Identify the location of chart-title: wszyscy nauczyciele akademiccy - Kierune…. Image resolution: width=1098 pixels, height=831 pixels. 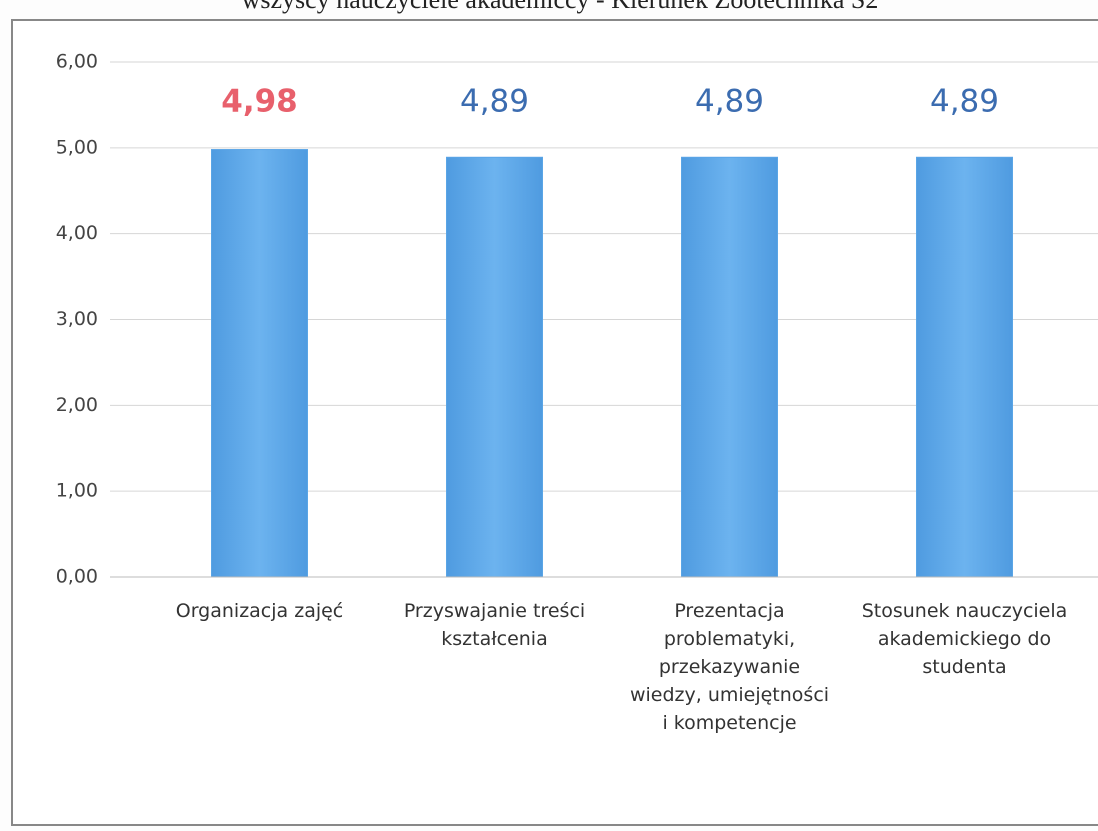
(560, 7).